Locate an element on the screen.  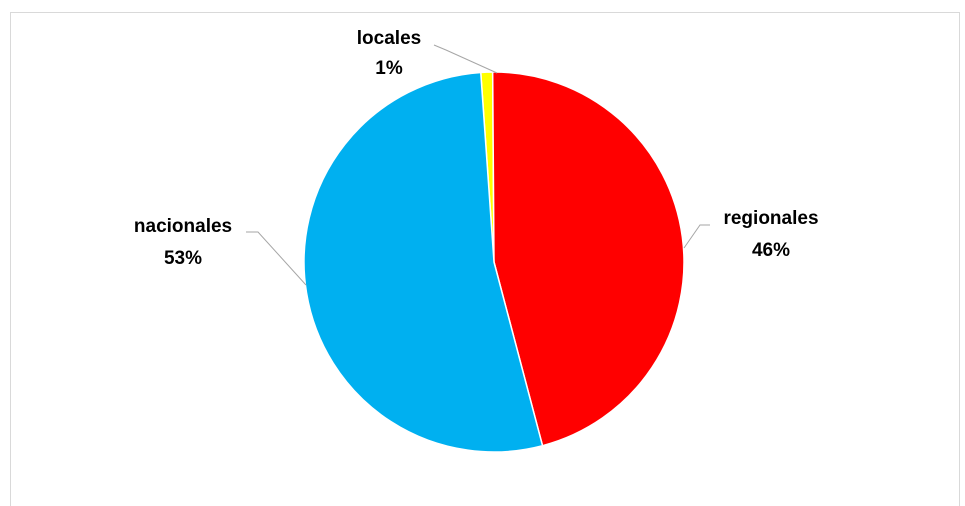
slice-percent-regionales: 46% is located at coordinates (771, 250).